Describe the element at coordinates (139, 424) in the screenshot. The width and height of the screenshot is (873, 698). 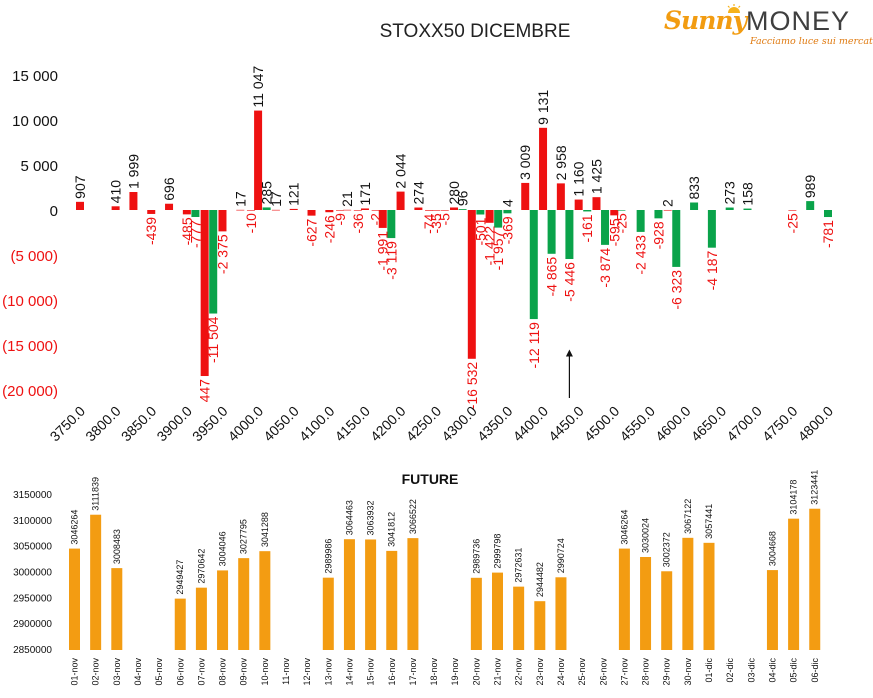
I see `x-tick-label: 3850.0` at that location.